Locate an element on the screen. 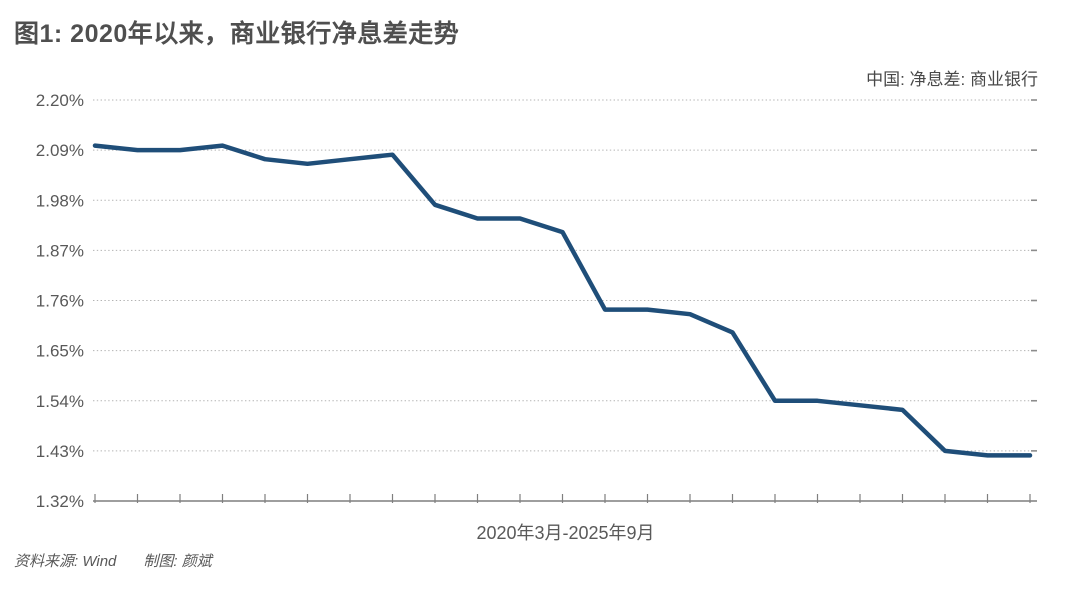  footer: 资料来源: Wind 制图: 颜斌 is located at coordinates (113, 560).